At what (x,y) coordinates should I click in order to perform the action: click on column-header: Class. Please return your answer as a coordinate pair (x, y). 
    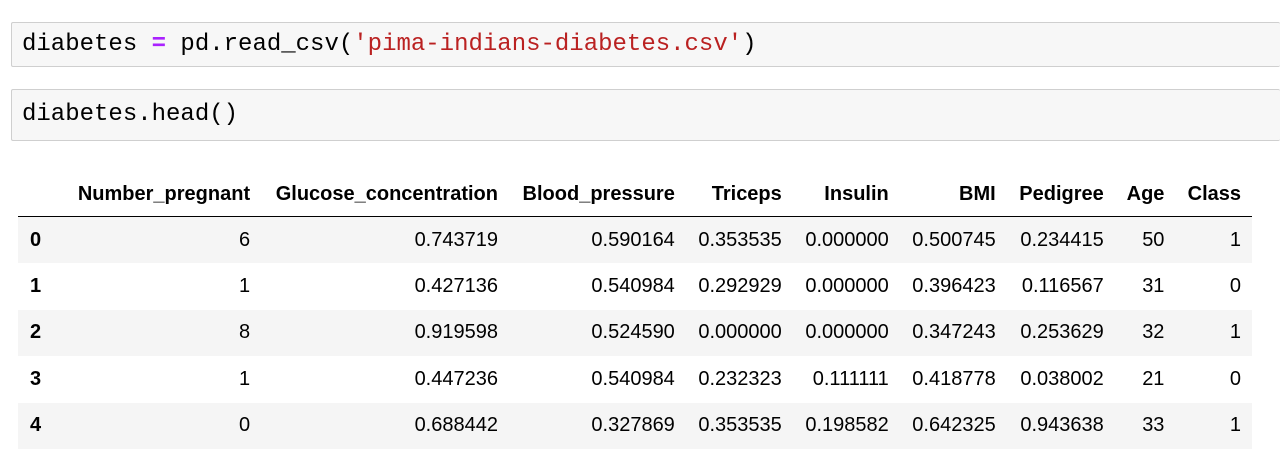
    Looking at the image, I should click on (1213, 194).